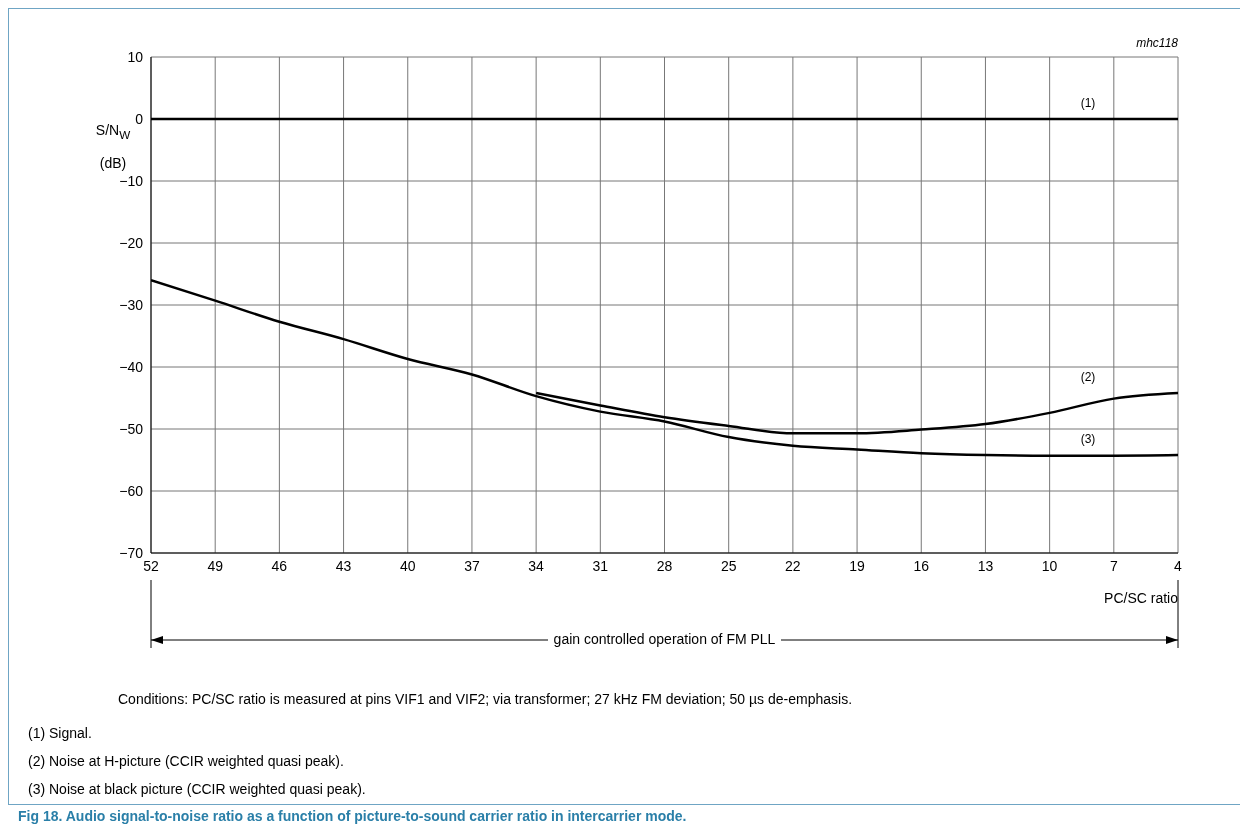 The height and width of the screenshot is (837, 1249). I want to click on x-tick-label: 49, so click(215, 565).